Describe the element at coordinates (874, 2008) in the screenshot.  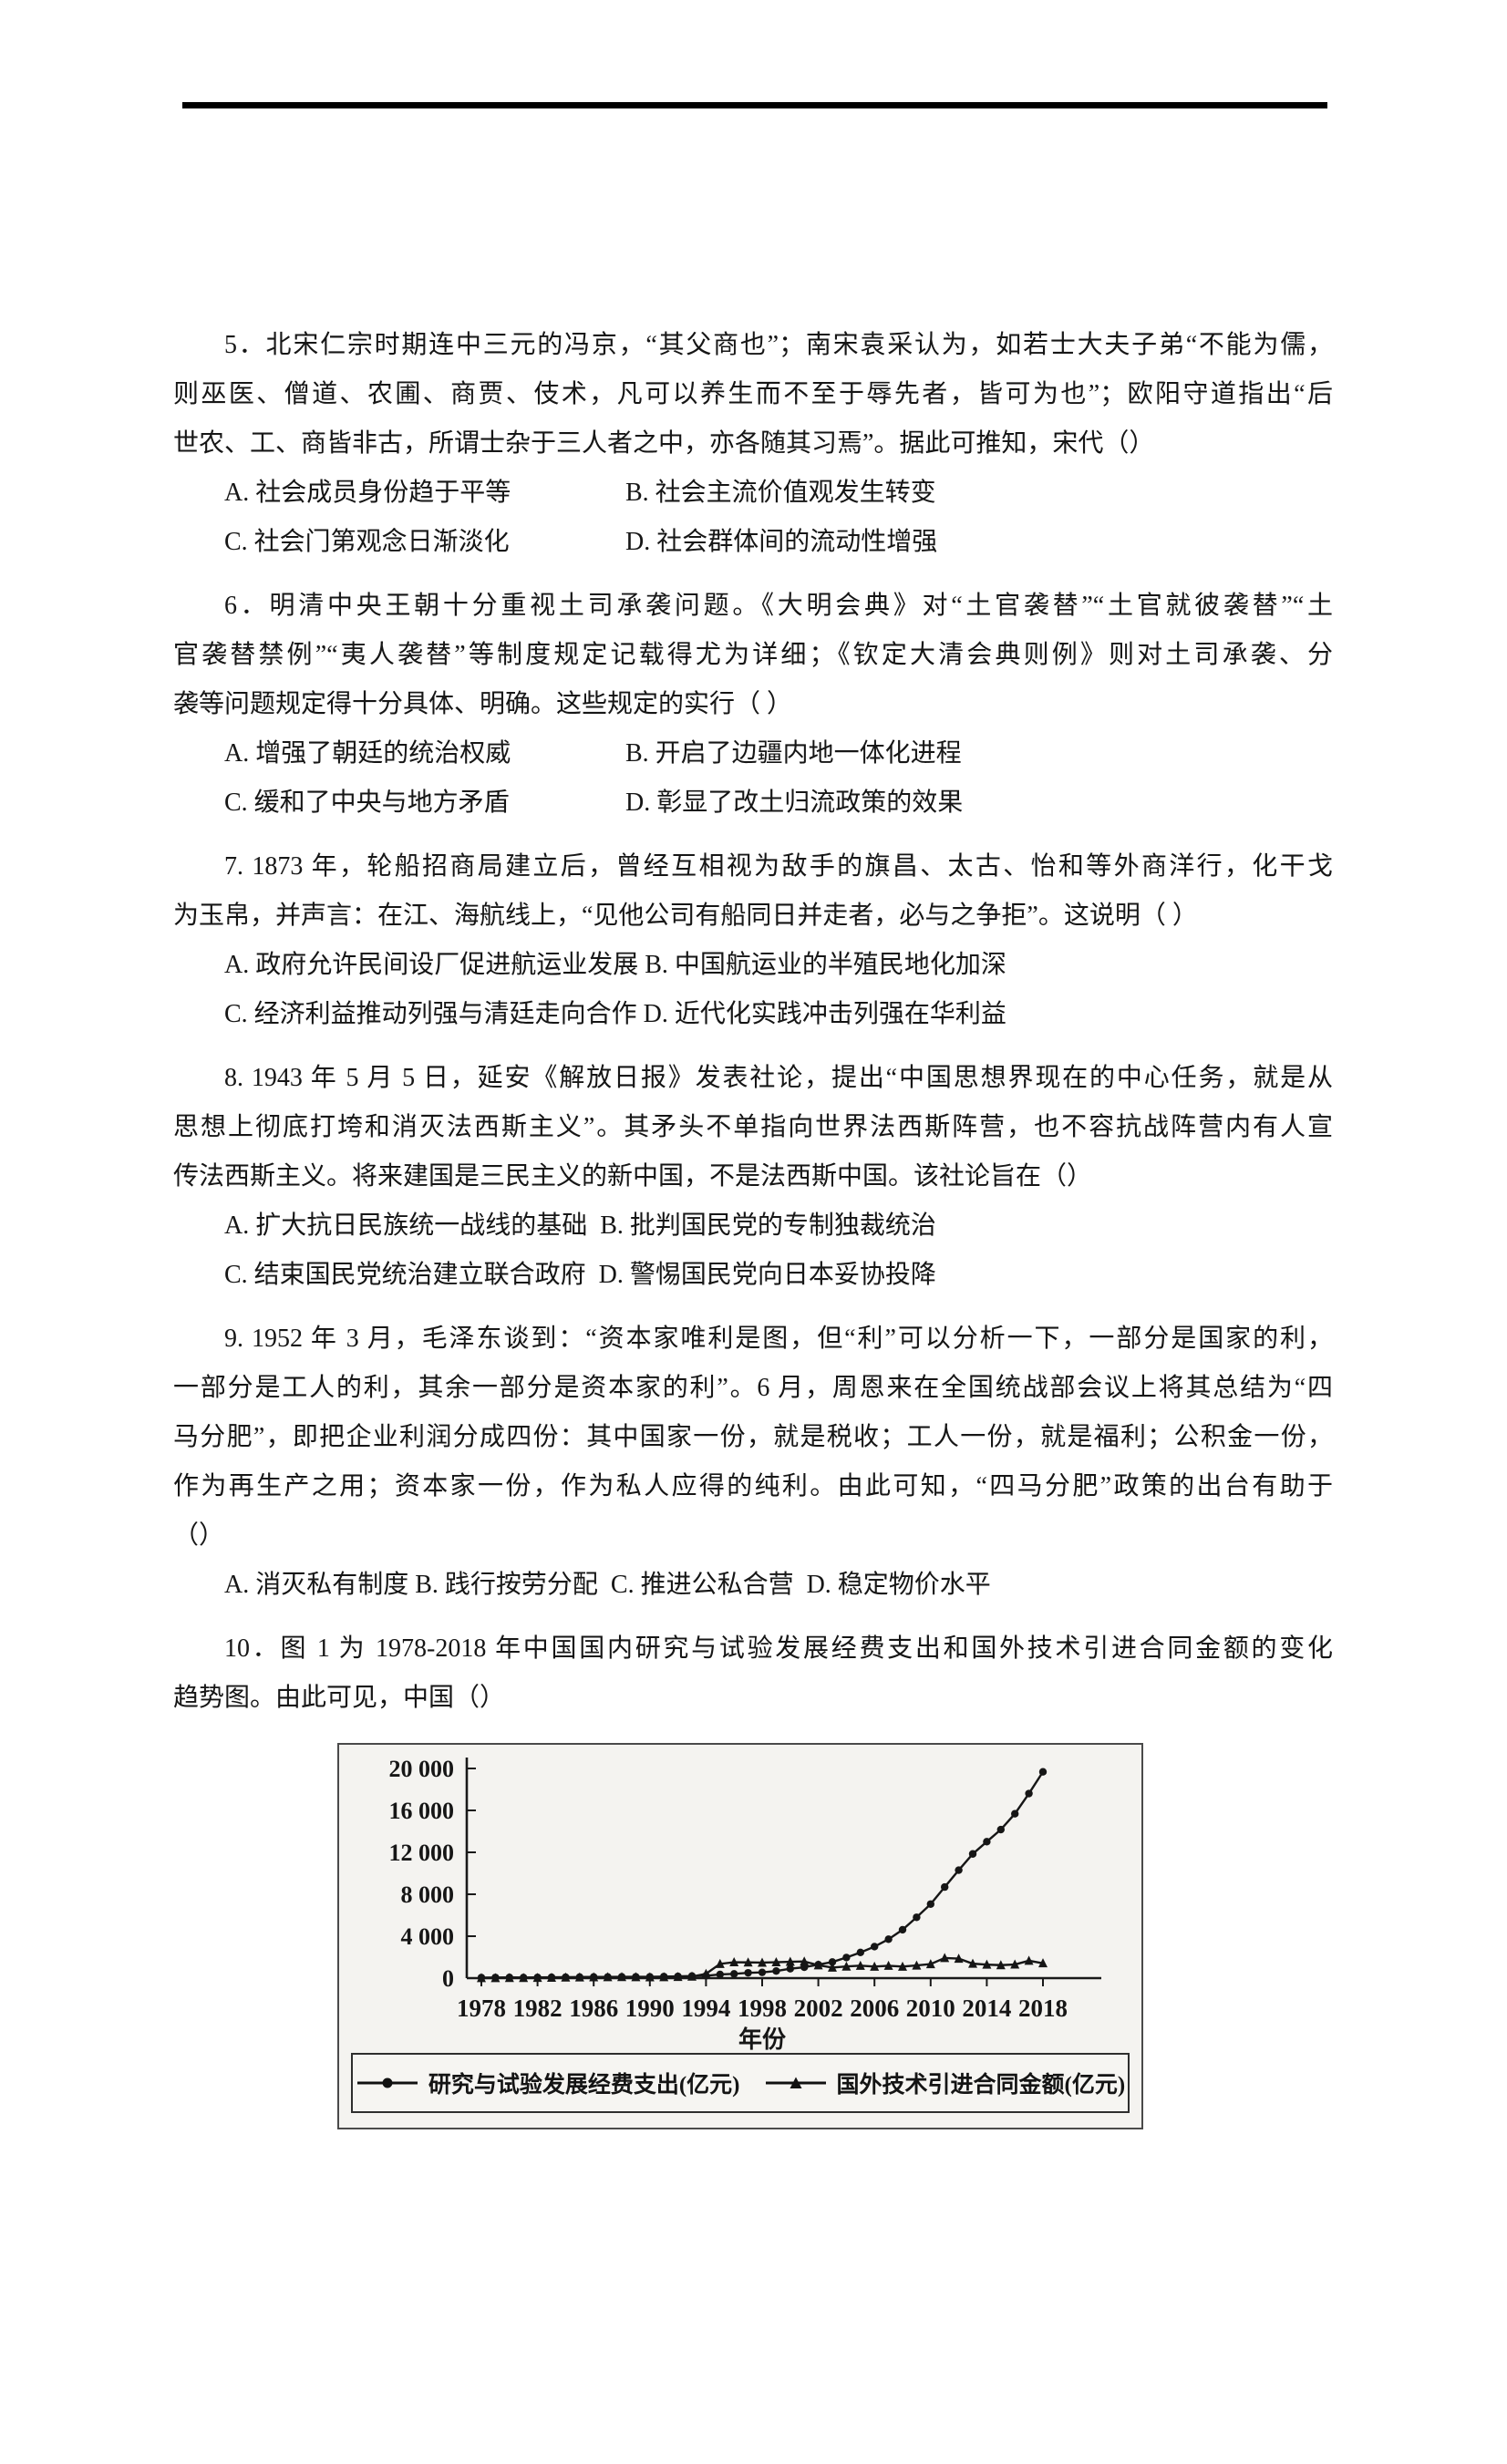
I see `svg-text: 2006` at that location.